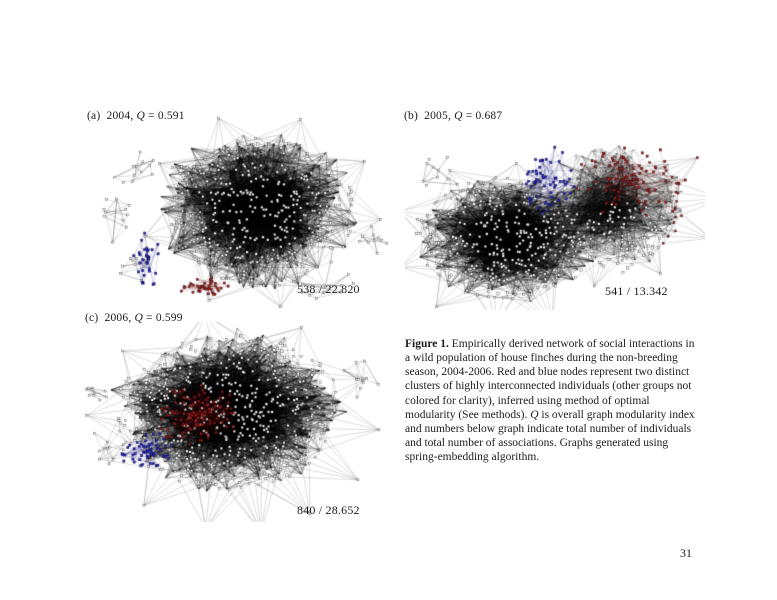 Image resolution: width=777 pixels, height=600 pixels. What do you see at coordinates (110, 318) in the screenshot?
I see `panel-c-label-prefix: (c) 2006,` at bounding box center [110, 318].